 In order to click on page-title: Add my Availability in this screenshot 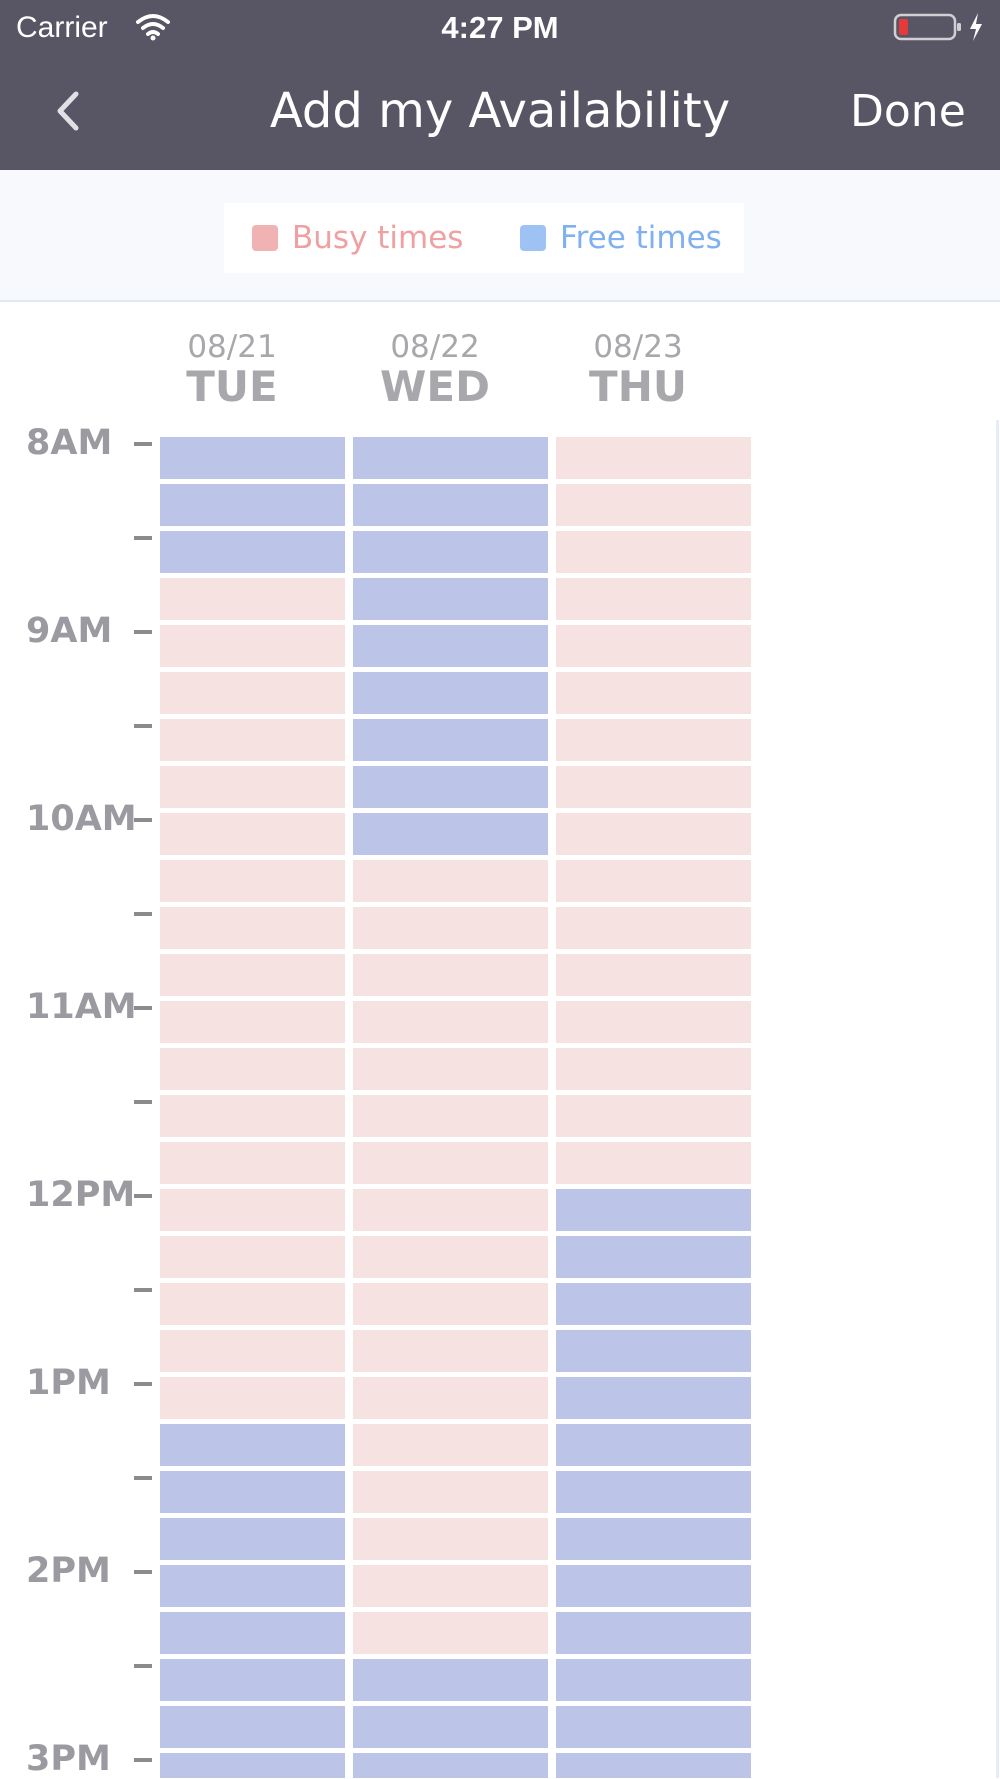, I will do `click(500, 111)`.